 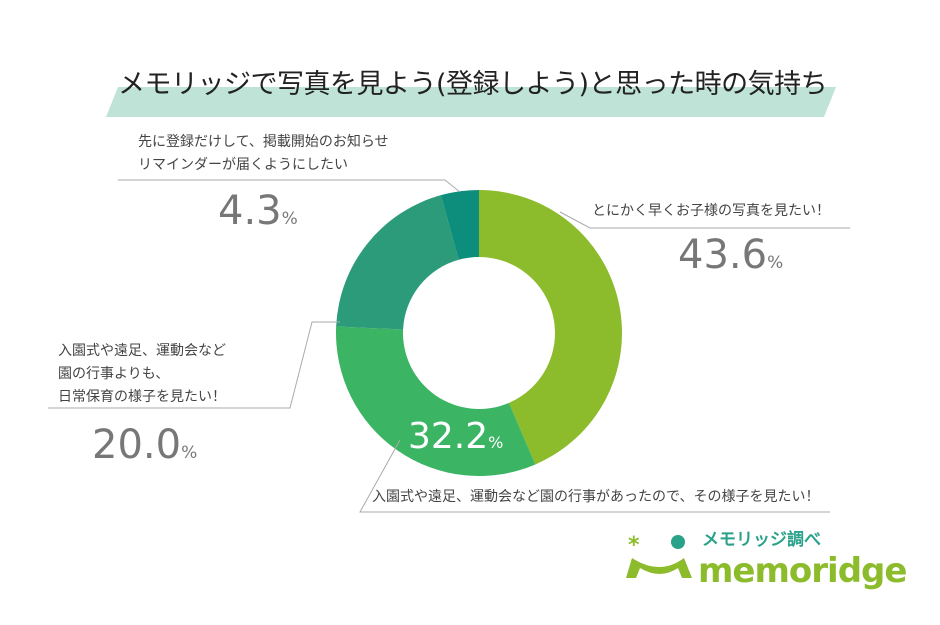 I want to click on title-band, so click(x=471, y=102).